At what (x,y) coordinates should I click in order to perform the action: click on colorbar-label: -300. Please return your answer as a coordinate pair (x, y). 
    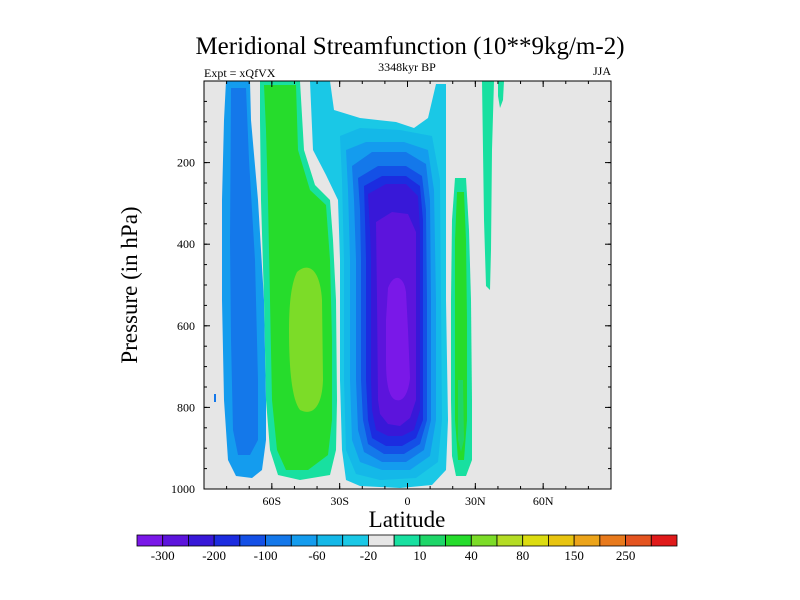
    Looking at the image, I should click on (163, 555).